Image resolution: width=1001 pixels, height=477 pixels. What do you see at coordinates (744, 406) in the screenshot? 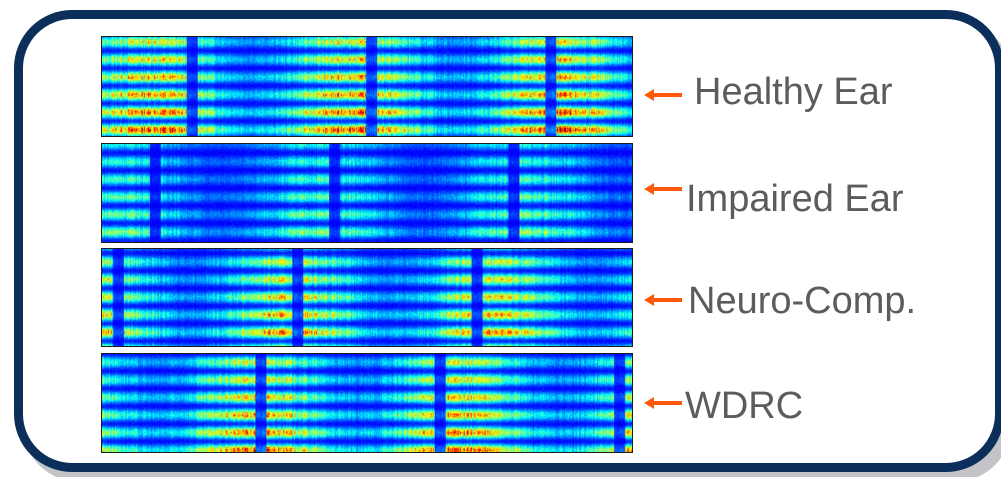
I see `label-wdrc: WDRC` at bounding box center [744, 406].